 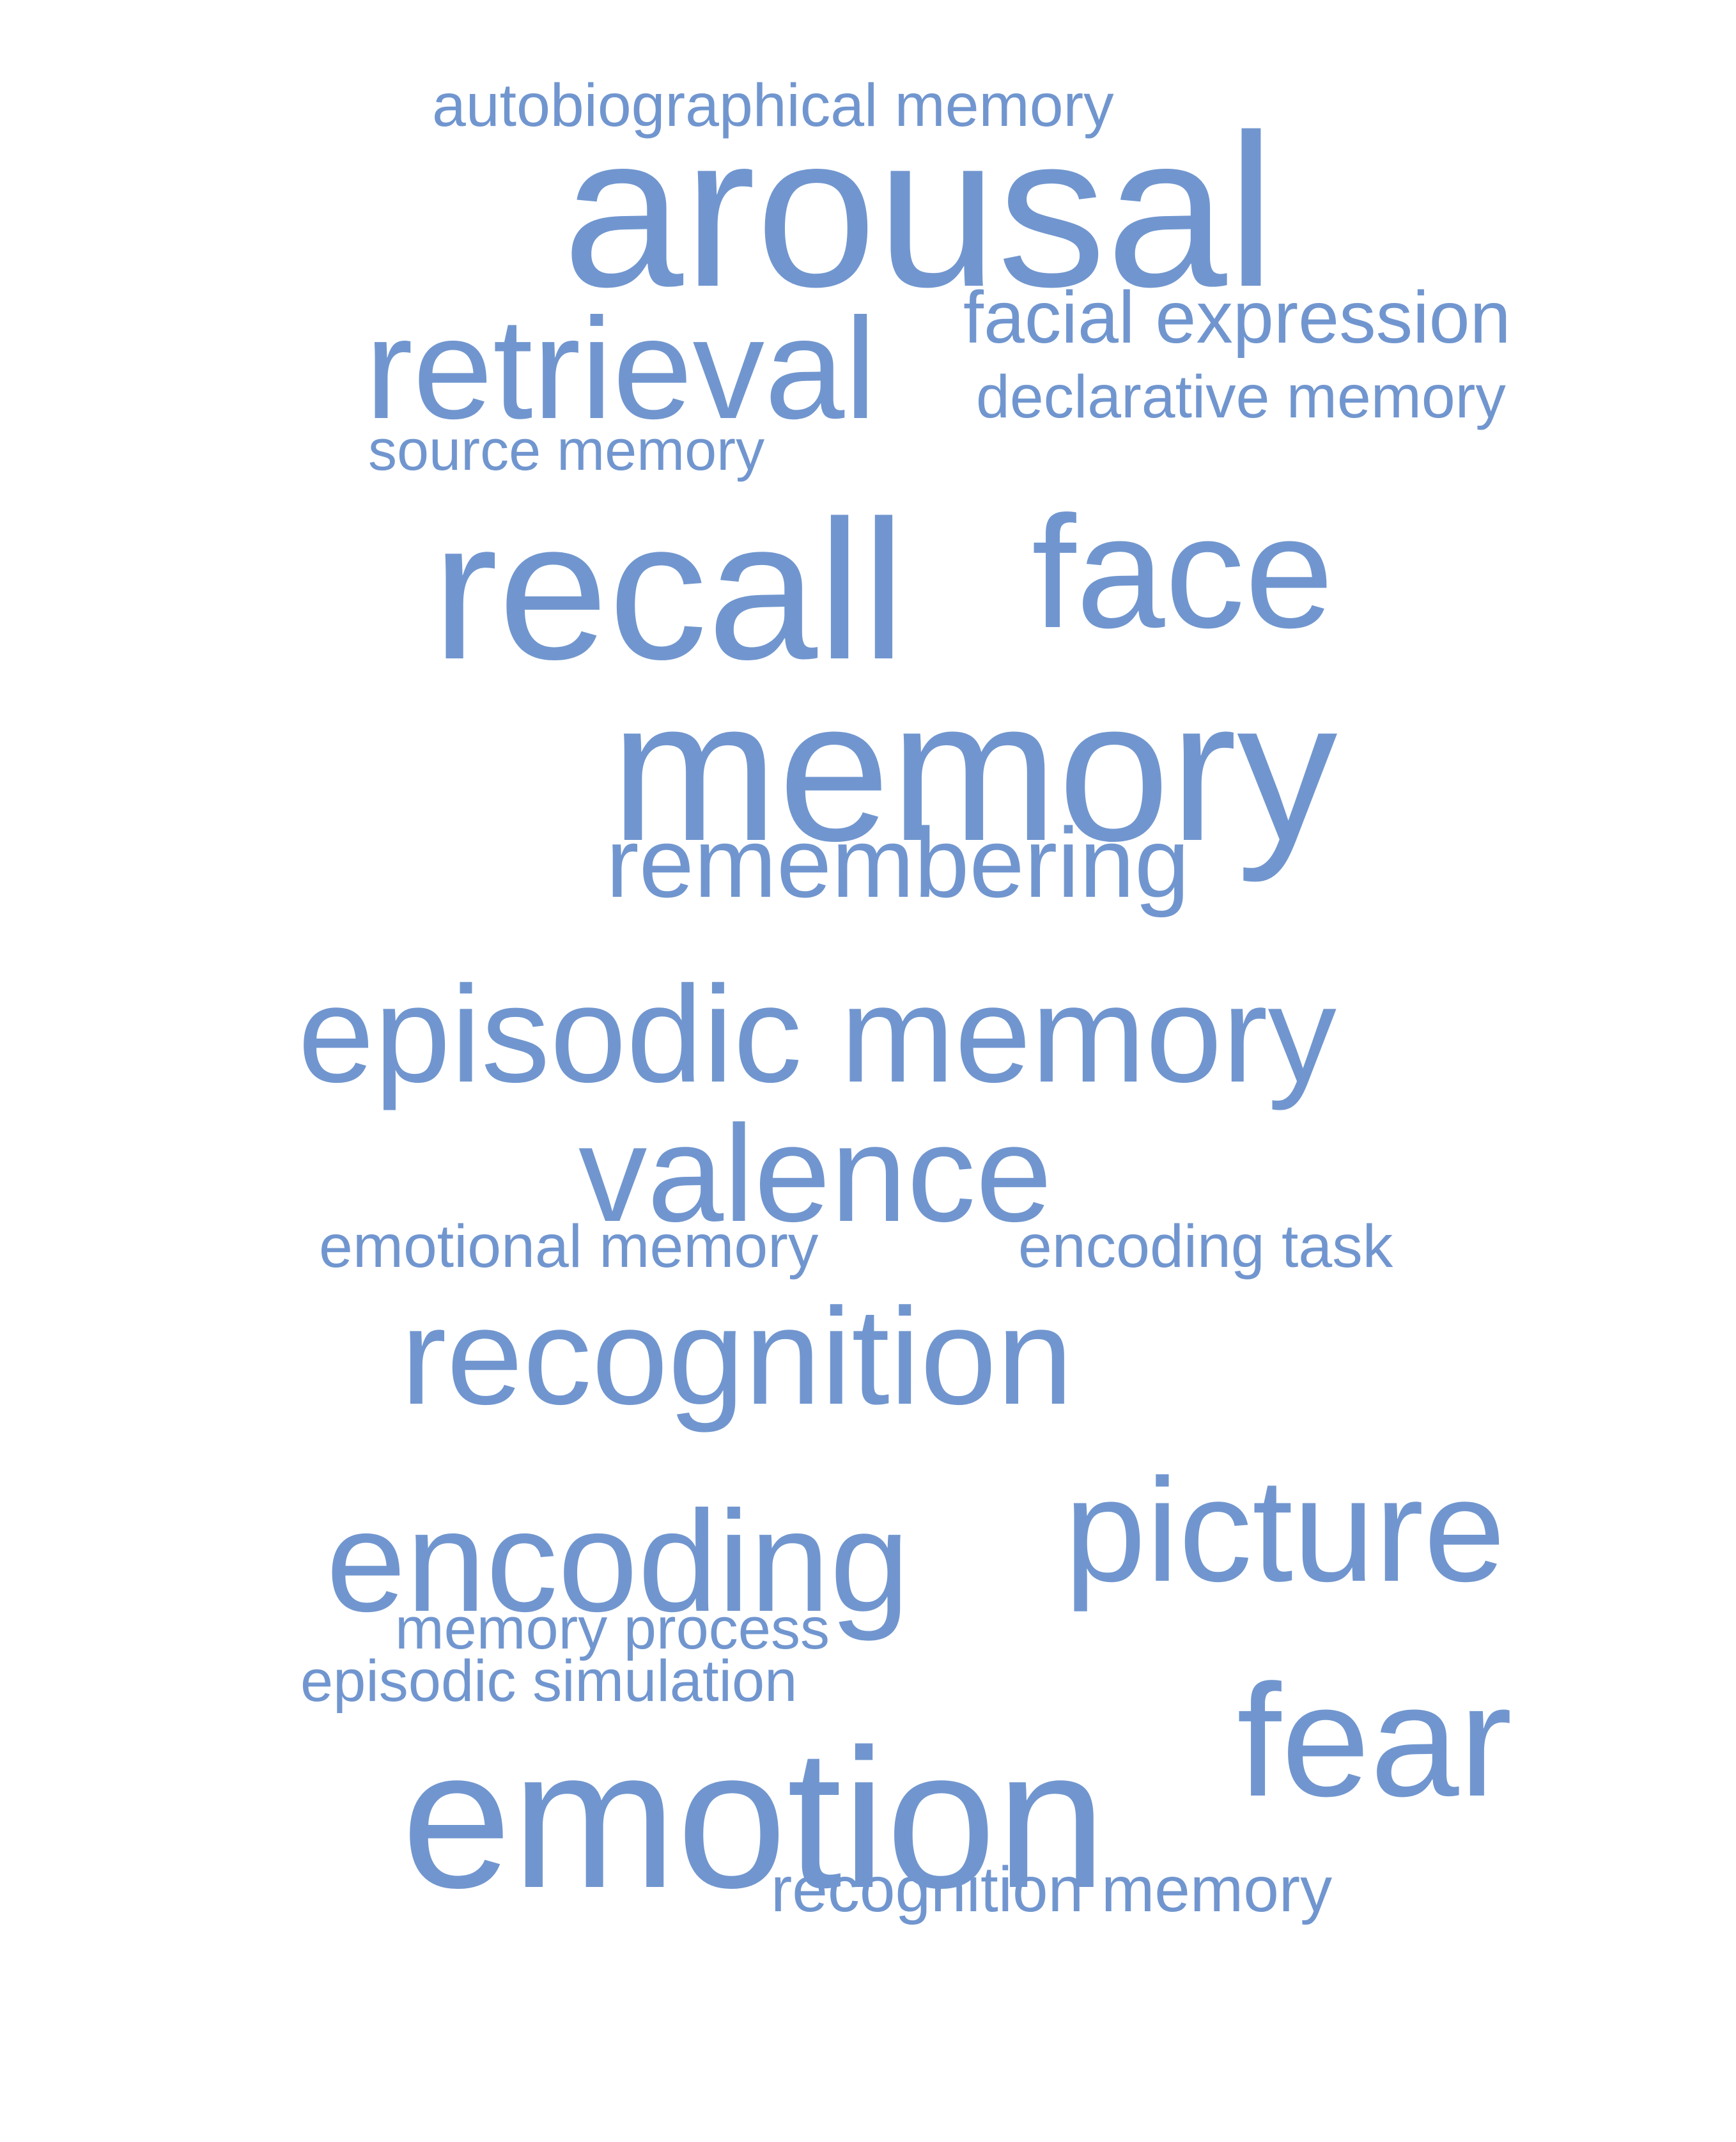 What do you see at coordinates (621, 368) in the screenshot?
I see `word-retrieval: retrieval` at bounding box center [621, 368].